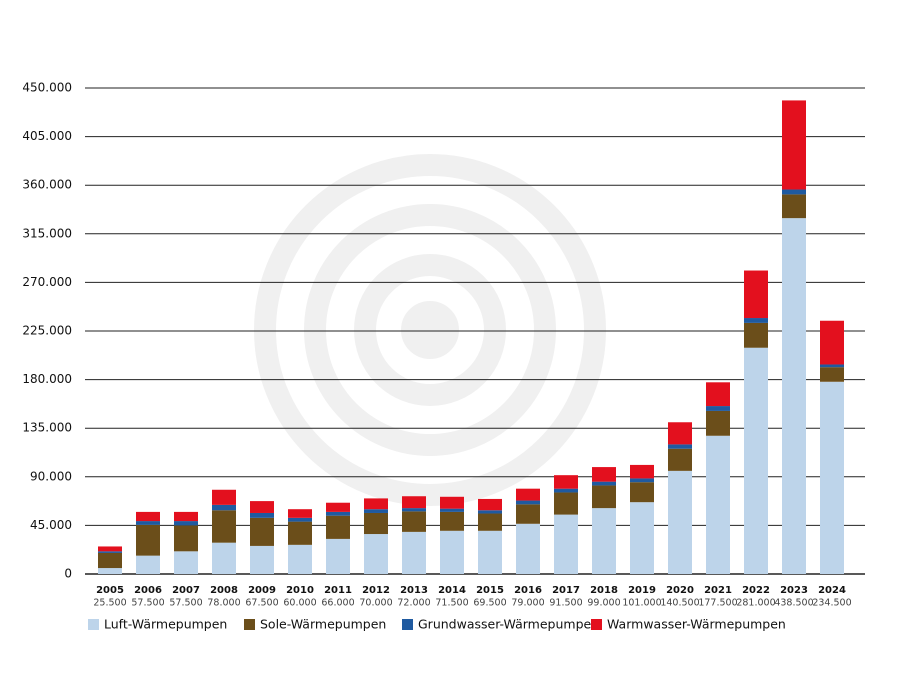 This screenshot has width=900, height=675. What do you see at coordinates (508, 624) in the screenshot?
I see `legend-label: Grundwasser-Wärmepumpen` at bounding box center [508, 624].